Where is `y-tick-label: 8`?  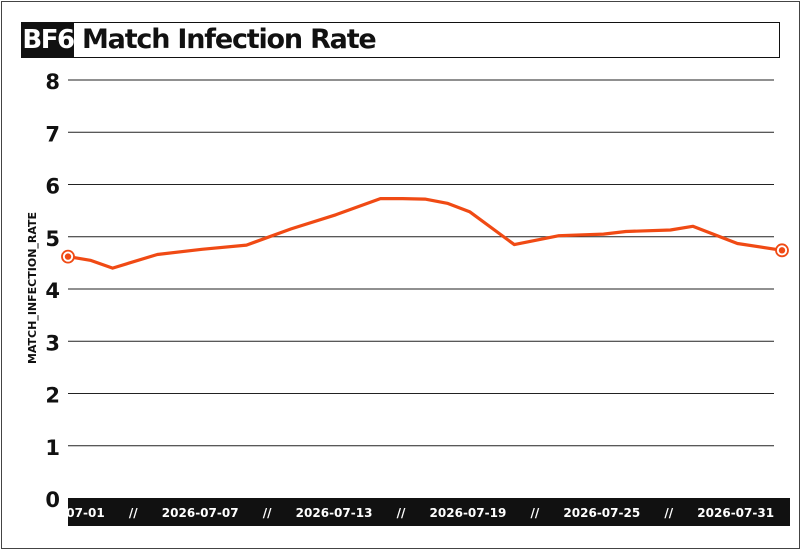 y-tick-label: 8 is located at coordinates (52, 82).